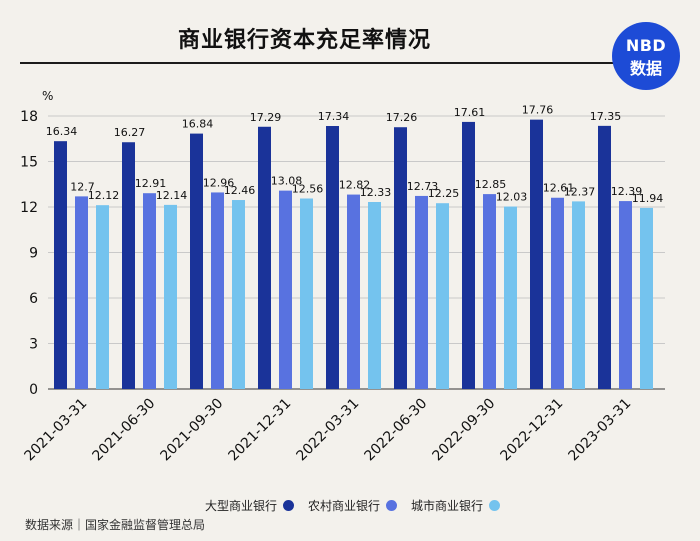 Image resolution: width=700 pixels, height=541 pixels. What do you see at coordinates (470, 112) in the screenshot?
I see `data-label: 17.61` at bounding box center [470, 112].